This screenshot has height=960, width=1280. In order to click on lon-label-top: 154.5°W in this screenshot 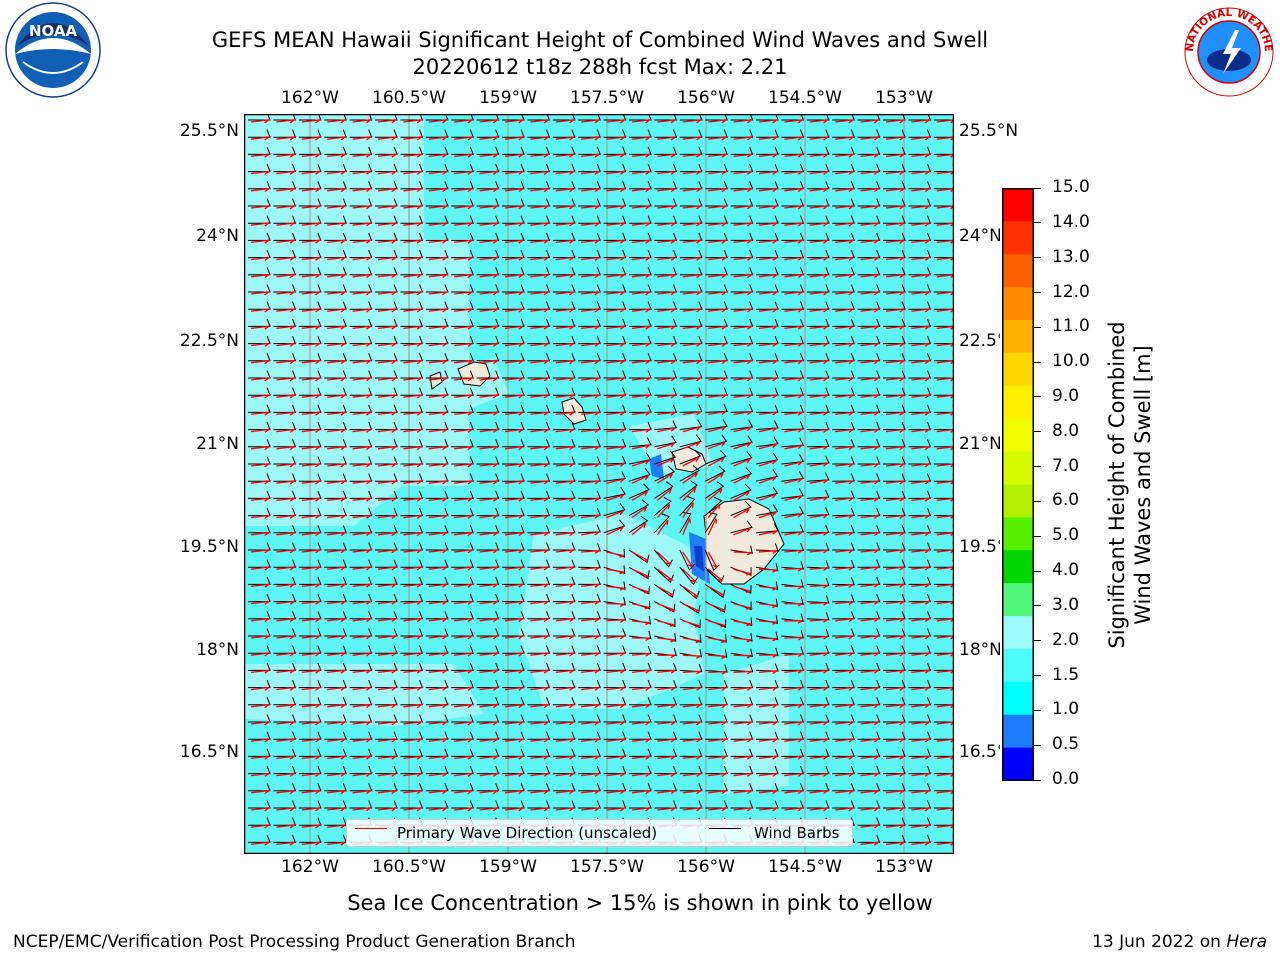, I will do `click(805, 98)`.